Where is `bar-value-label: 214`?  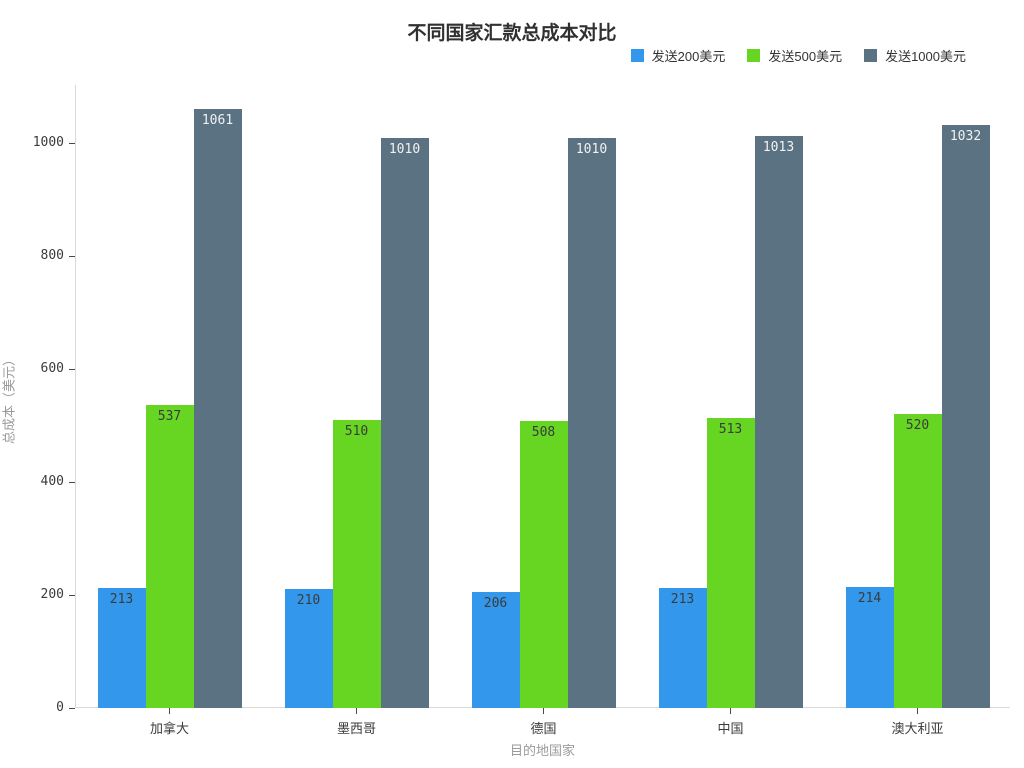
bar-value-label: 214 is located at coordinates (869, 599).